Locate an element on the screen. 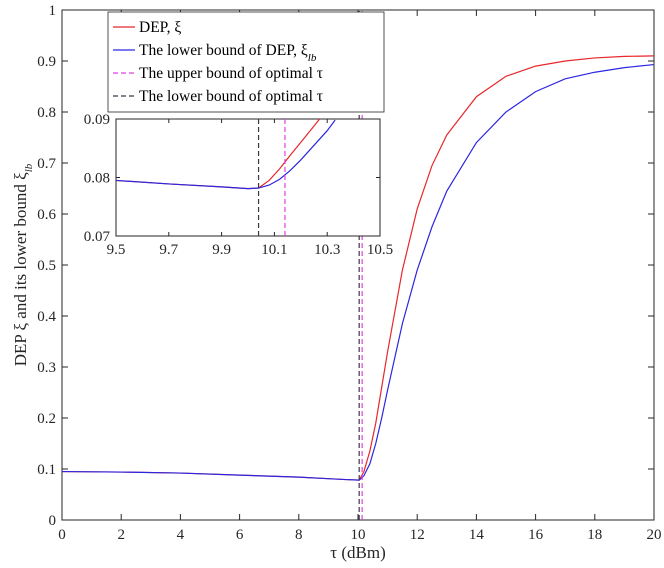 Image resolution: width=664 pixels, height=568 pixels. y-tick-label: 0.5 is located at coordinates (46, 266).